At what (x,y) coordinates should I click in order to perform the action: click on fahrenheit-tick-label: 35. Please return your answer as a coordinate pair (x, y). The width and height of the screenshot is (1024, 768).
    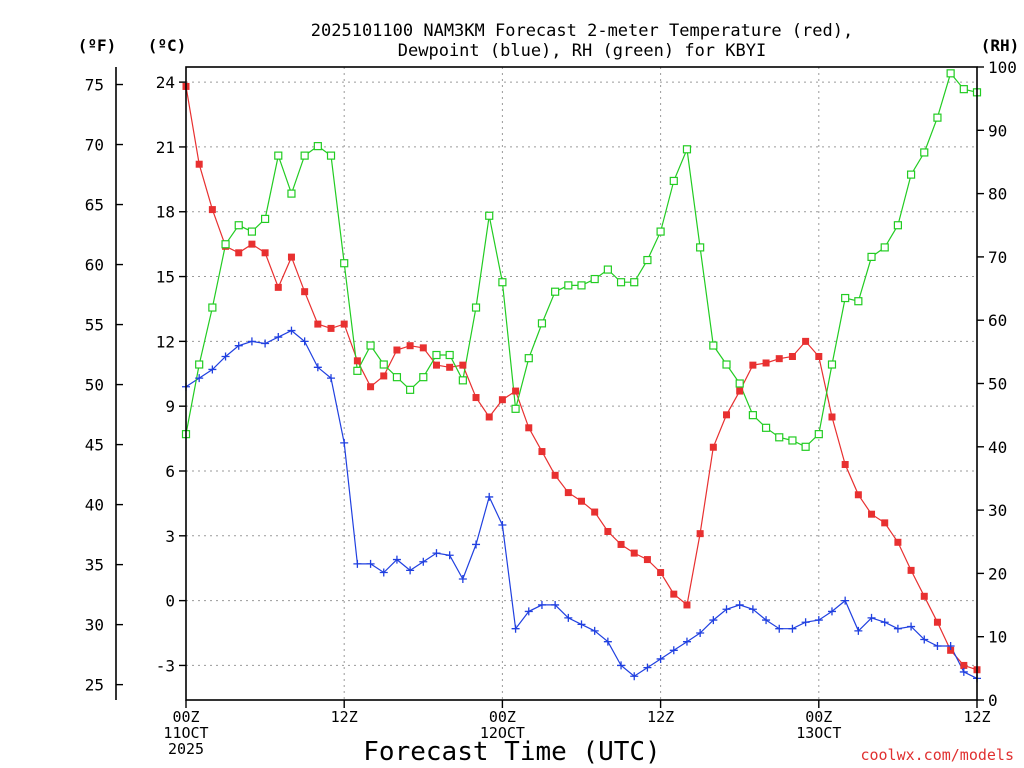
    Looking at the image, I should click on (94, 565).